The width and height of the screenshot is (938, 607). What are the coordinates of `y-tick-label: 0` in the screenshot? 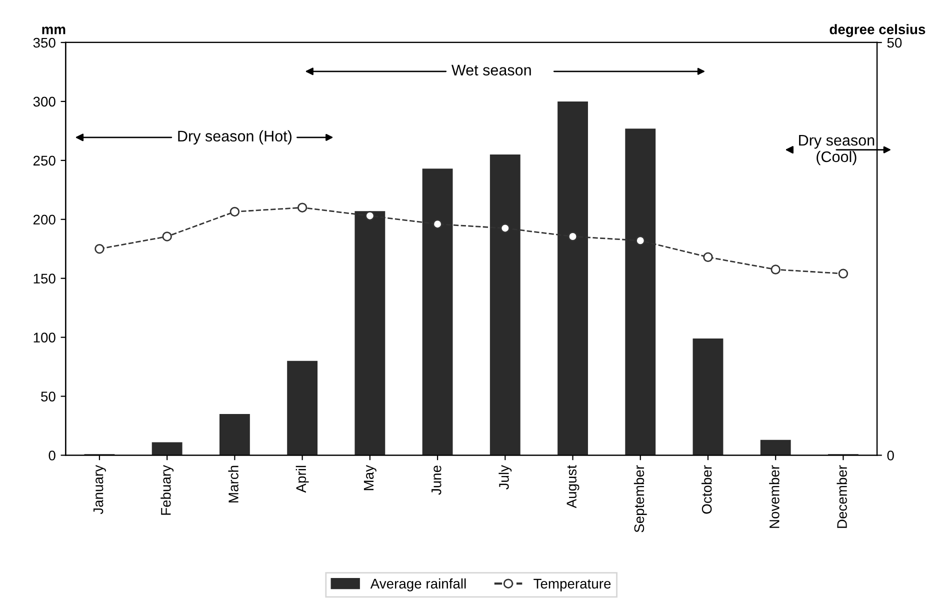 It's located at (52, 455).